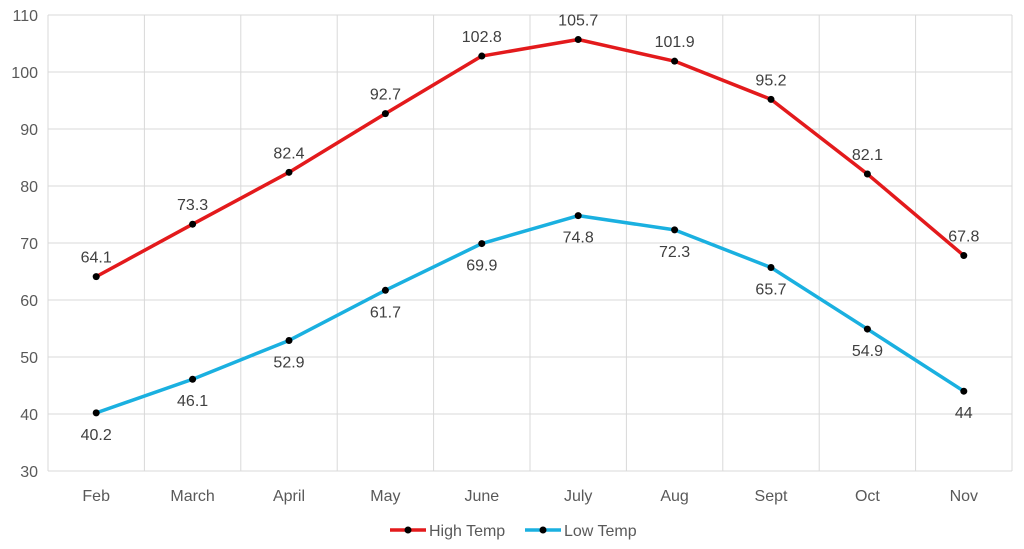  I want to click on x-tick-label: Feb, so click(96, 496).